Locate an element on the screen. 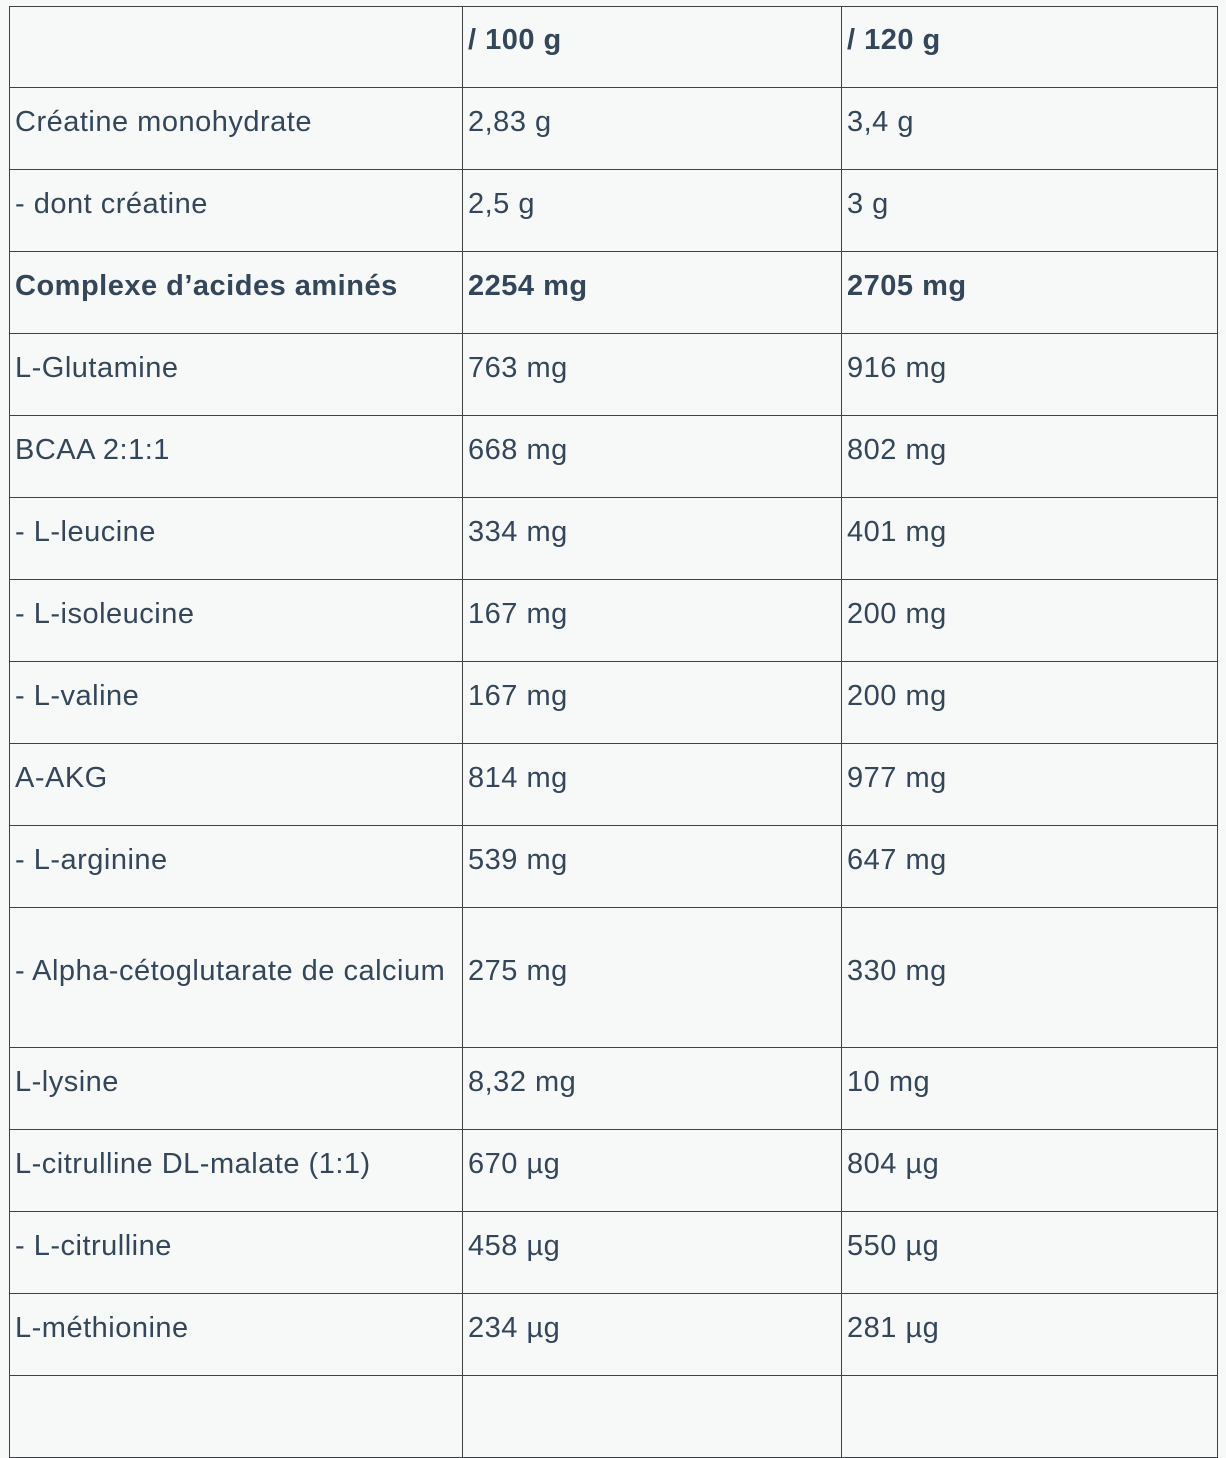  per-100g-value-cell: 814 mg is located at coordinates (652, 784).